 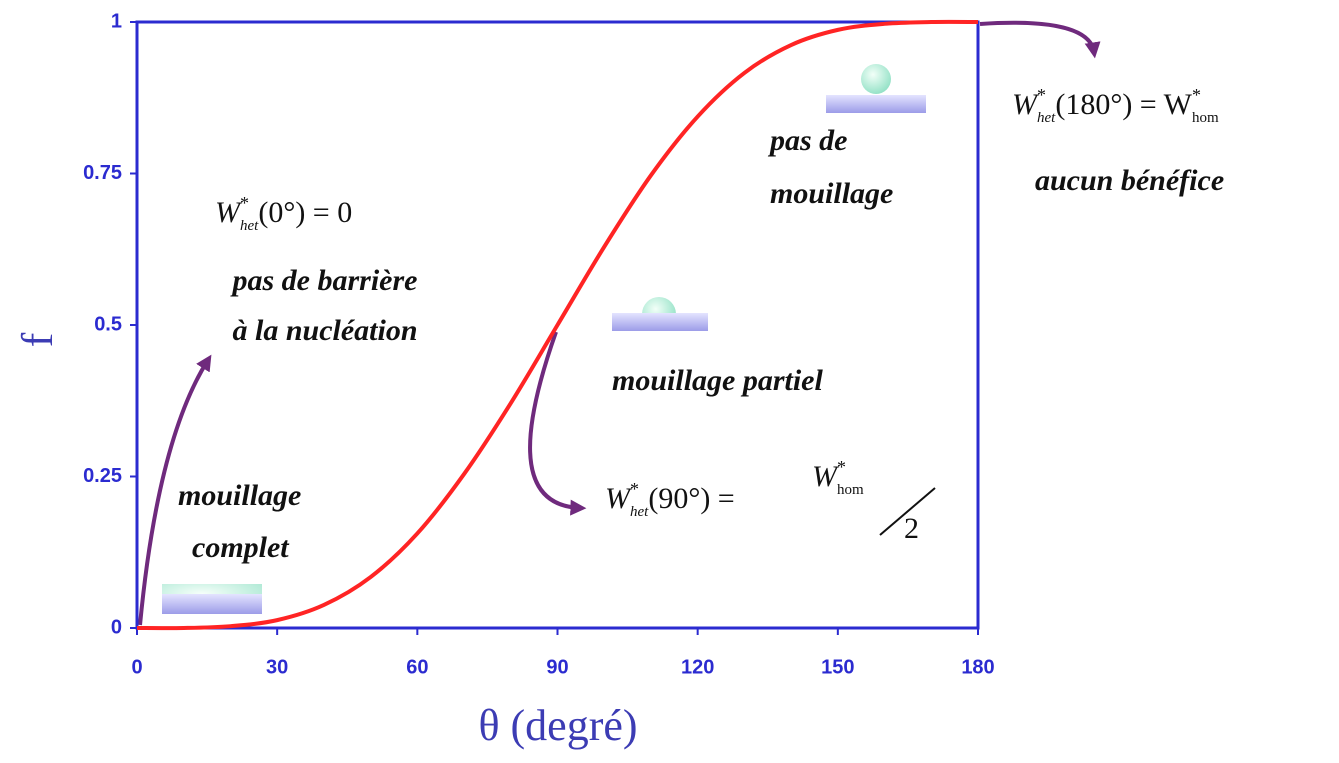 What do you see at coordinates (37, 339) in the screenshot?
I see `y-axis-title: f` at bounding box center [37, 339].